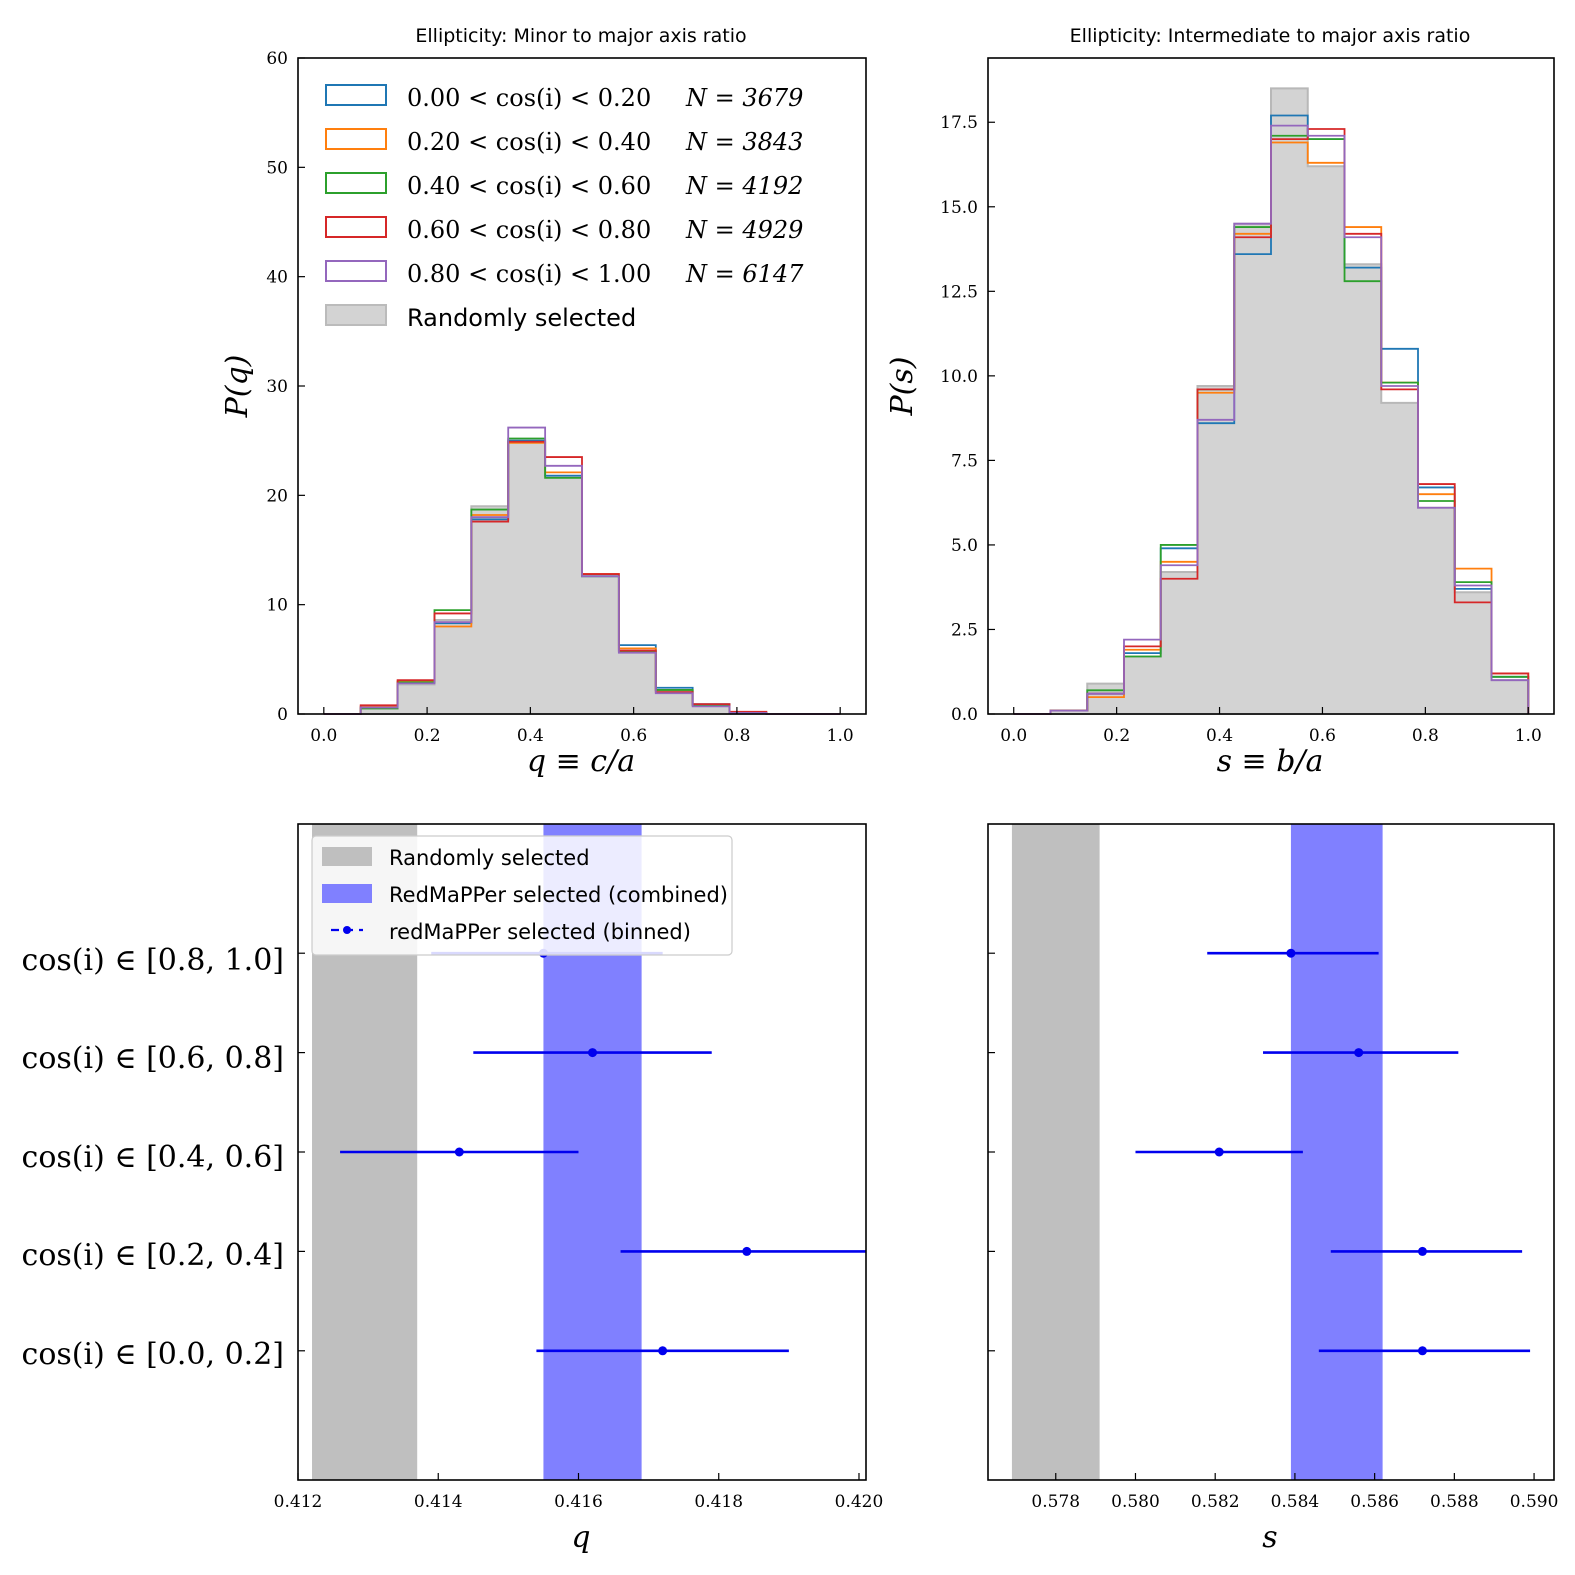 This screenshot has width=1575, height=1575. Describe the element at coordinates (529, 230) in the screenshot. I see `legend-label-bin4: 0.60 < cos(i) < 0.80` at that location.